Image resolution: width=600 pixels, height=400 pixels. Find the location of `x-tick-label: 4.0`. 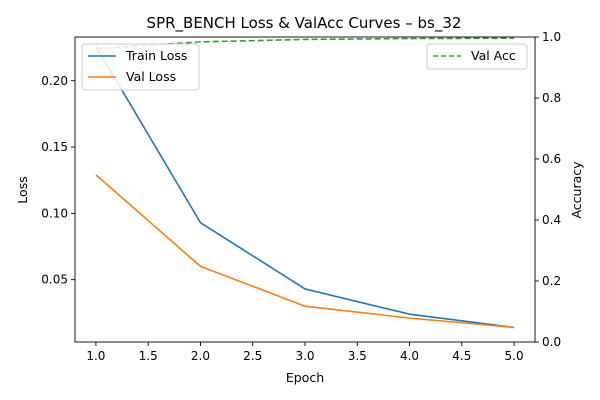

x-tick-label: 4.0 is located at coordinates (409, 356).